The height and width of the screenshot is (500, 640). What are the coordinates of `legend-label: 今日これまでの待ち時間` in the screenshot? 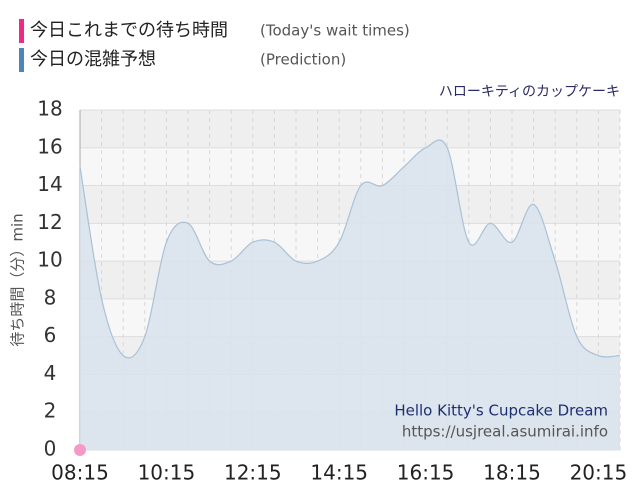 It's located at (129, 30).